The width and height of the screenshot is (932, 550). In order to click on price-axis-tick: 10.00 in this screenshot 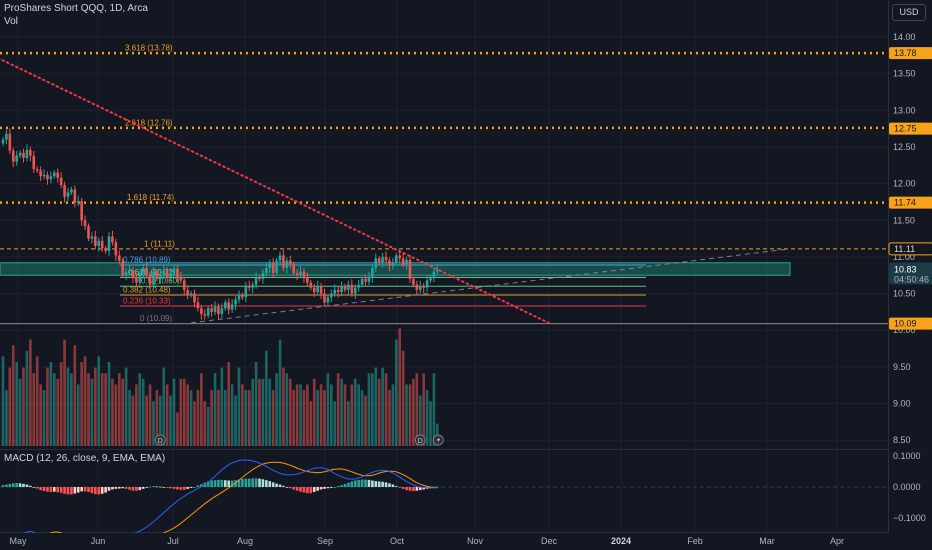, I will do `click(904, 330)`.